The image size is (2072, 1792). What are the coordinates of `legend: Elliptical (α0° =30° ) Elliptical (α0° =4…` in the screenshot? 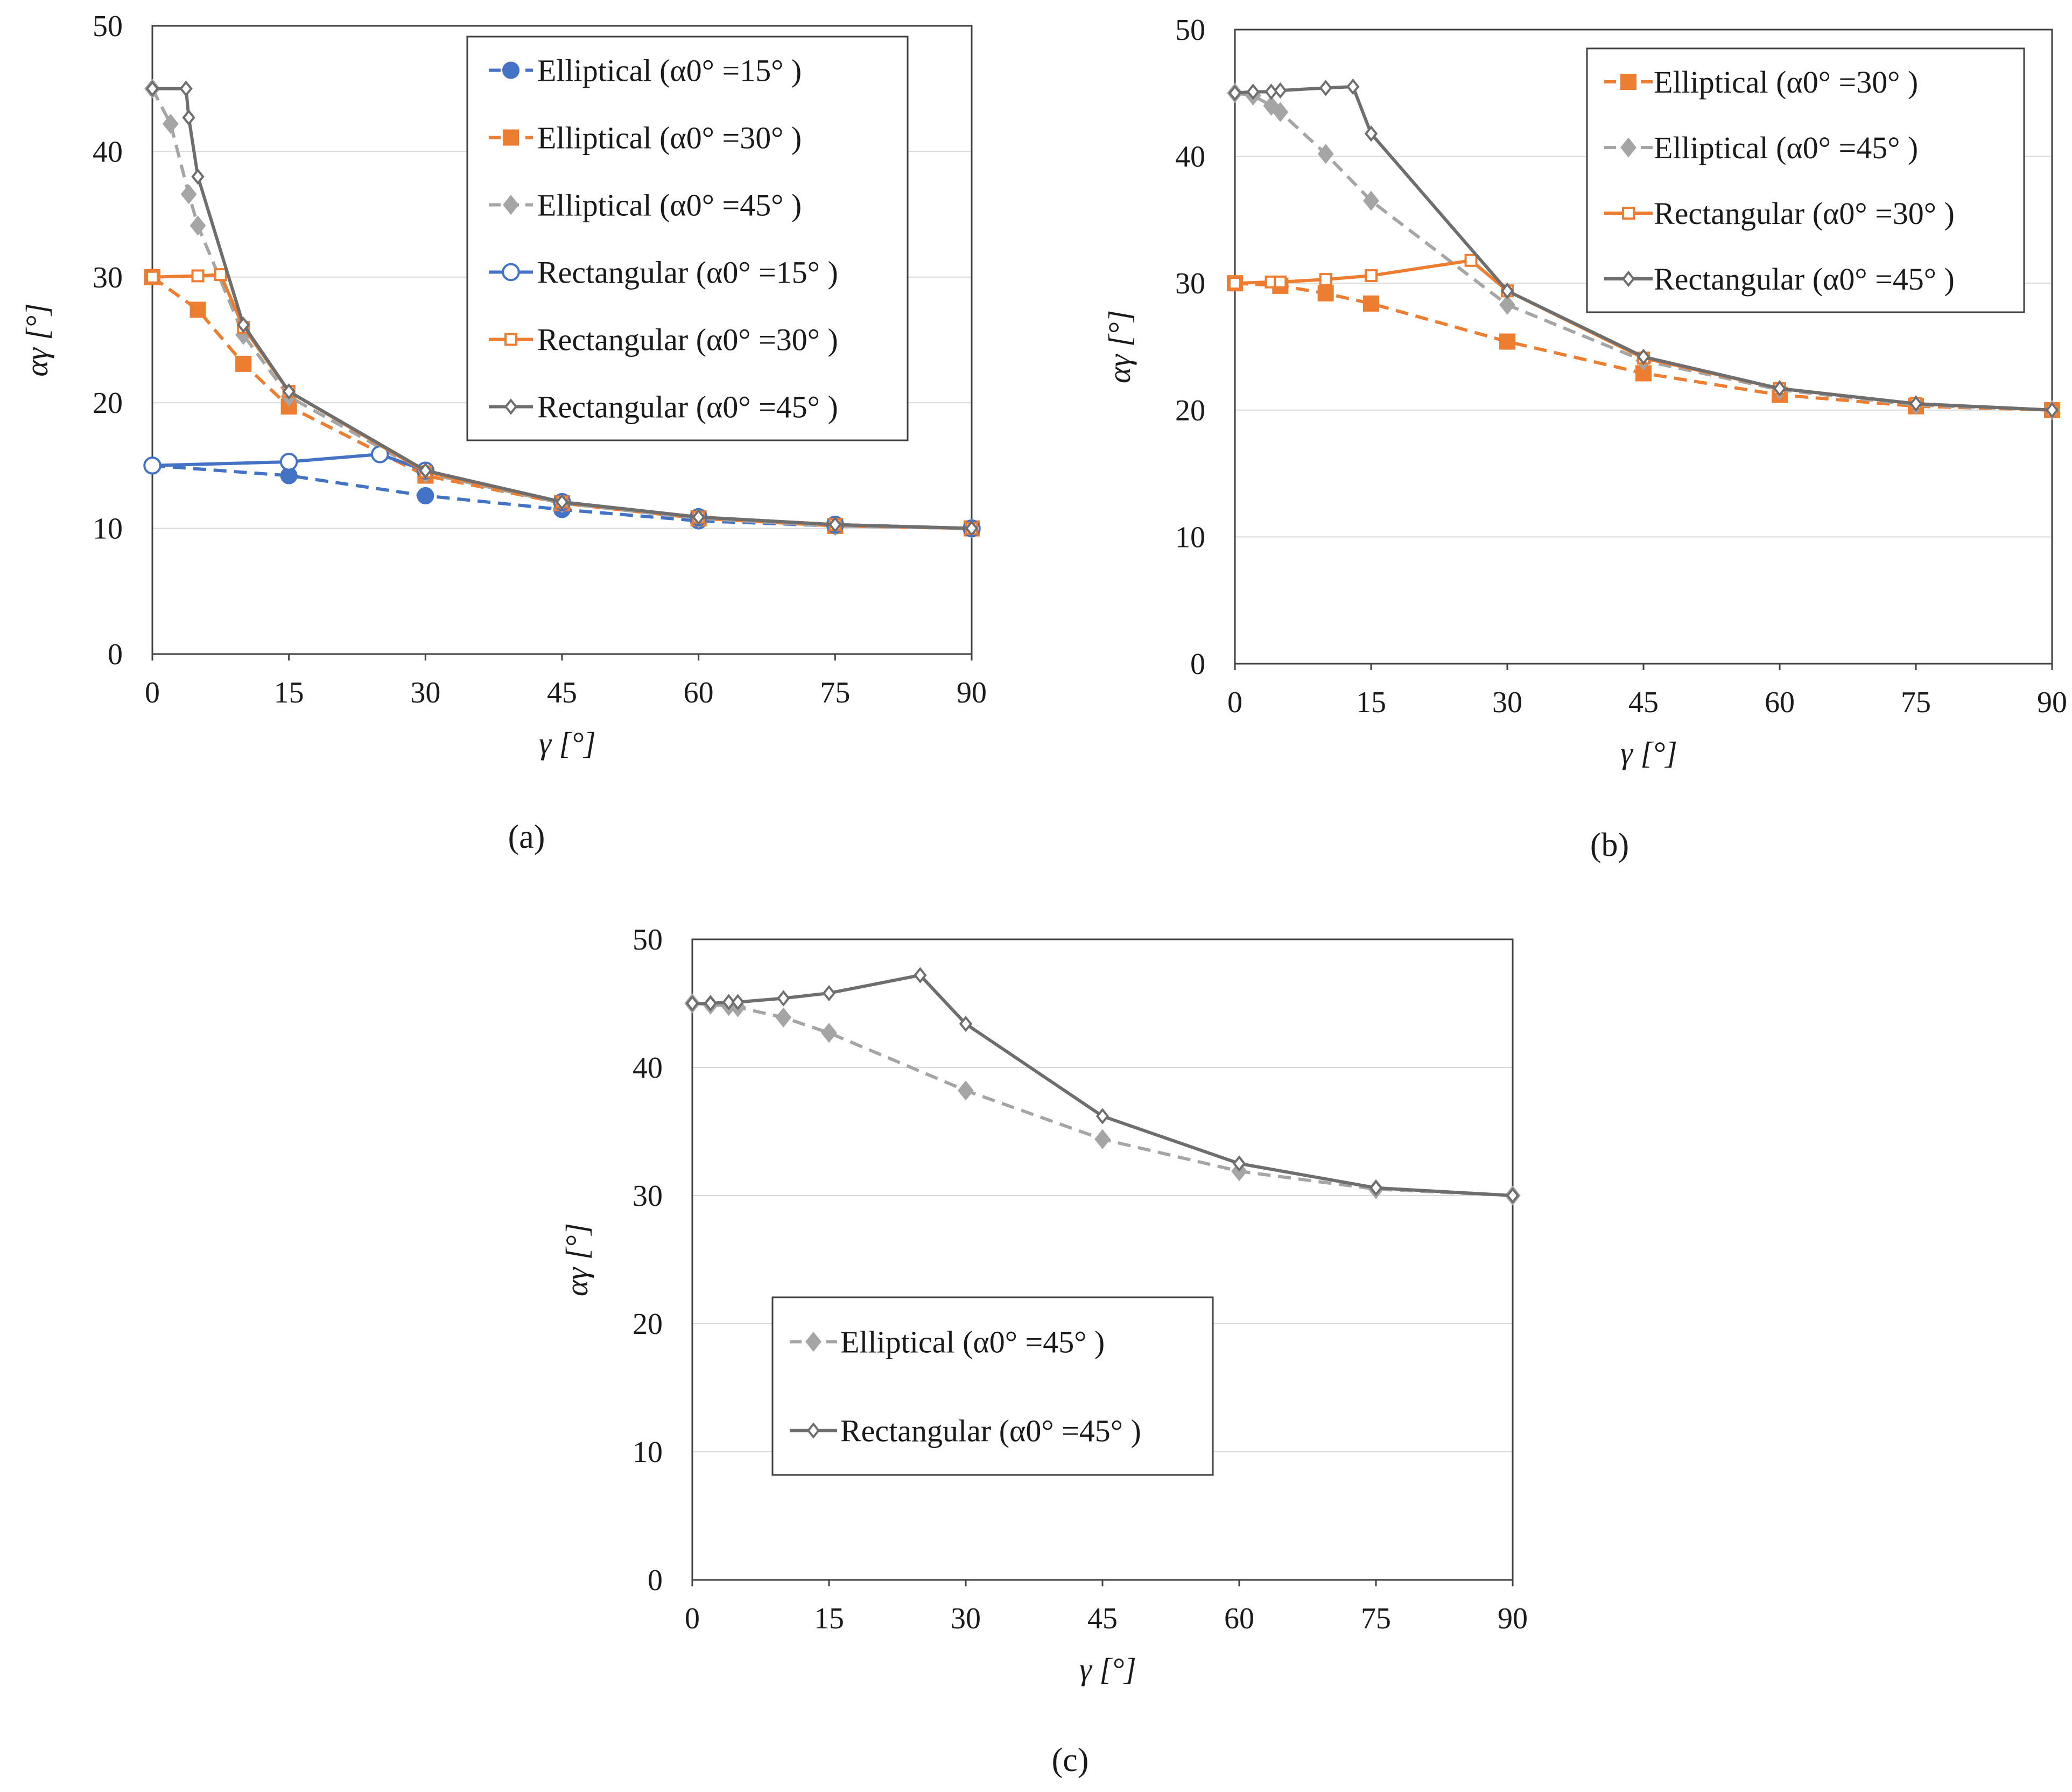 It's located at (1805, 180).